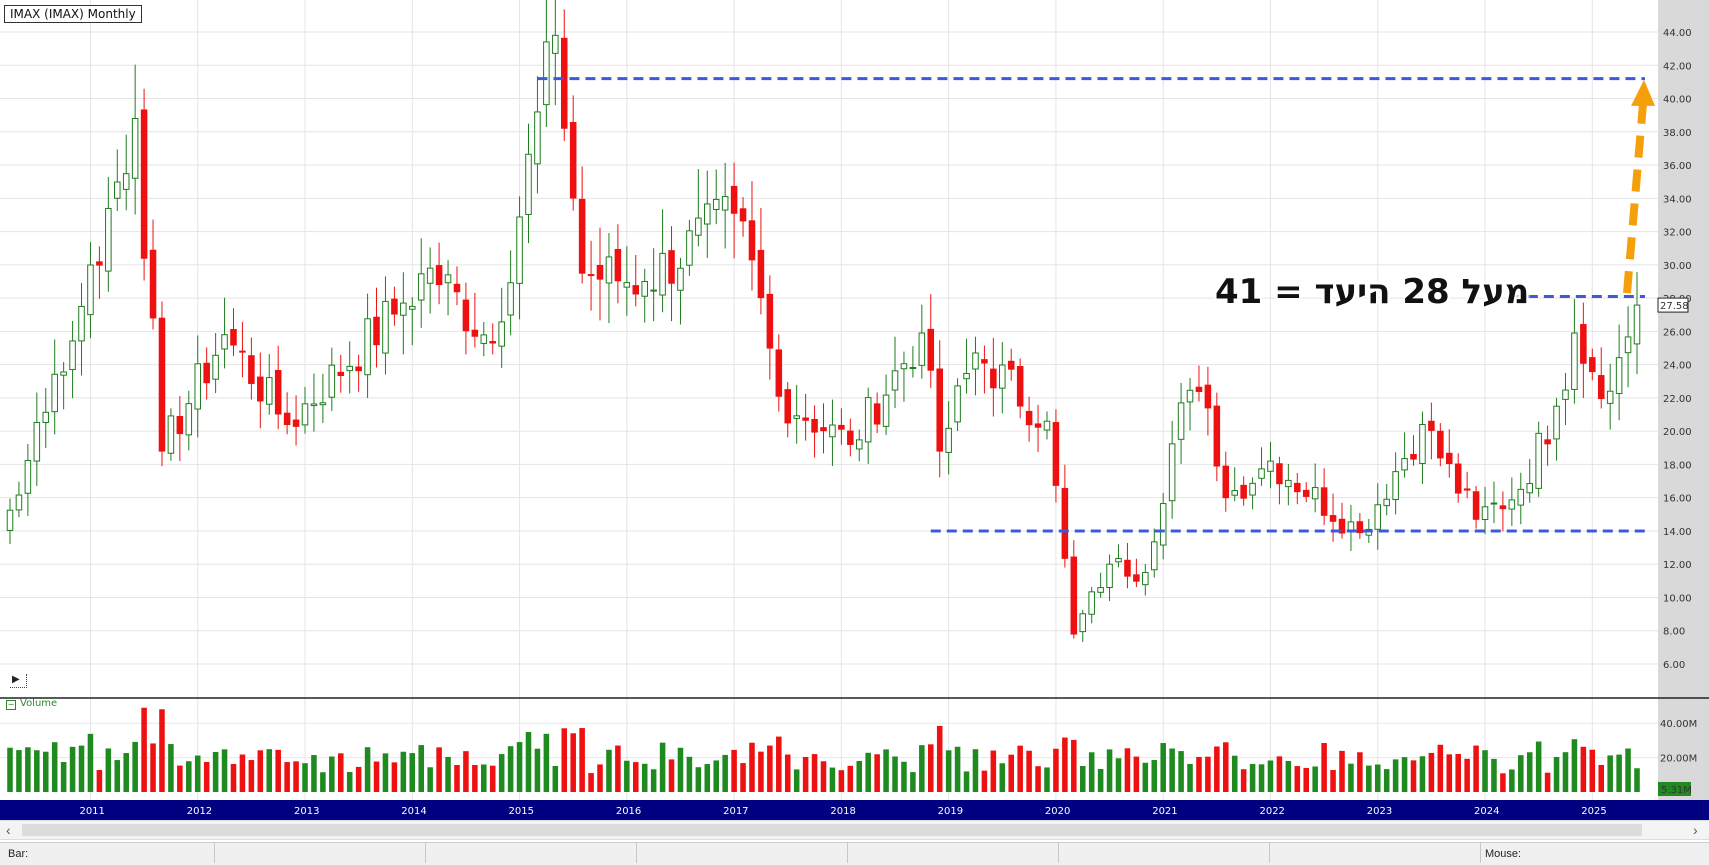 This screenshot has height=865, width=1709. I want to click on volume-label: Volume, so click(39, 703).